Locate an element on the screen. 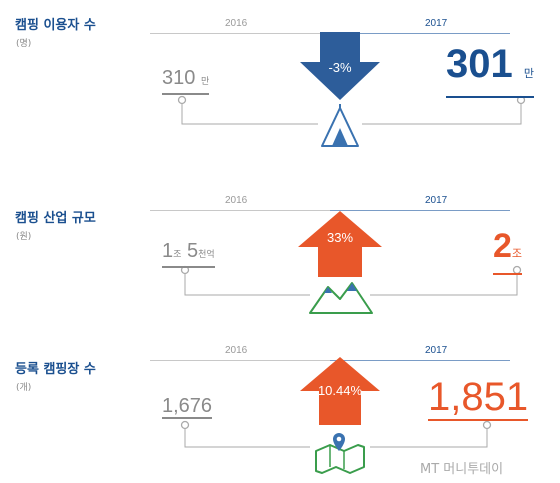 The width and height of the screenshot is (560, 483). value-2016: 1조 5천억 is located at coordinates (188, 254).